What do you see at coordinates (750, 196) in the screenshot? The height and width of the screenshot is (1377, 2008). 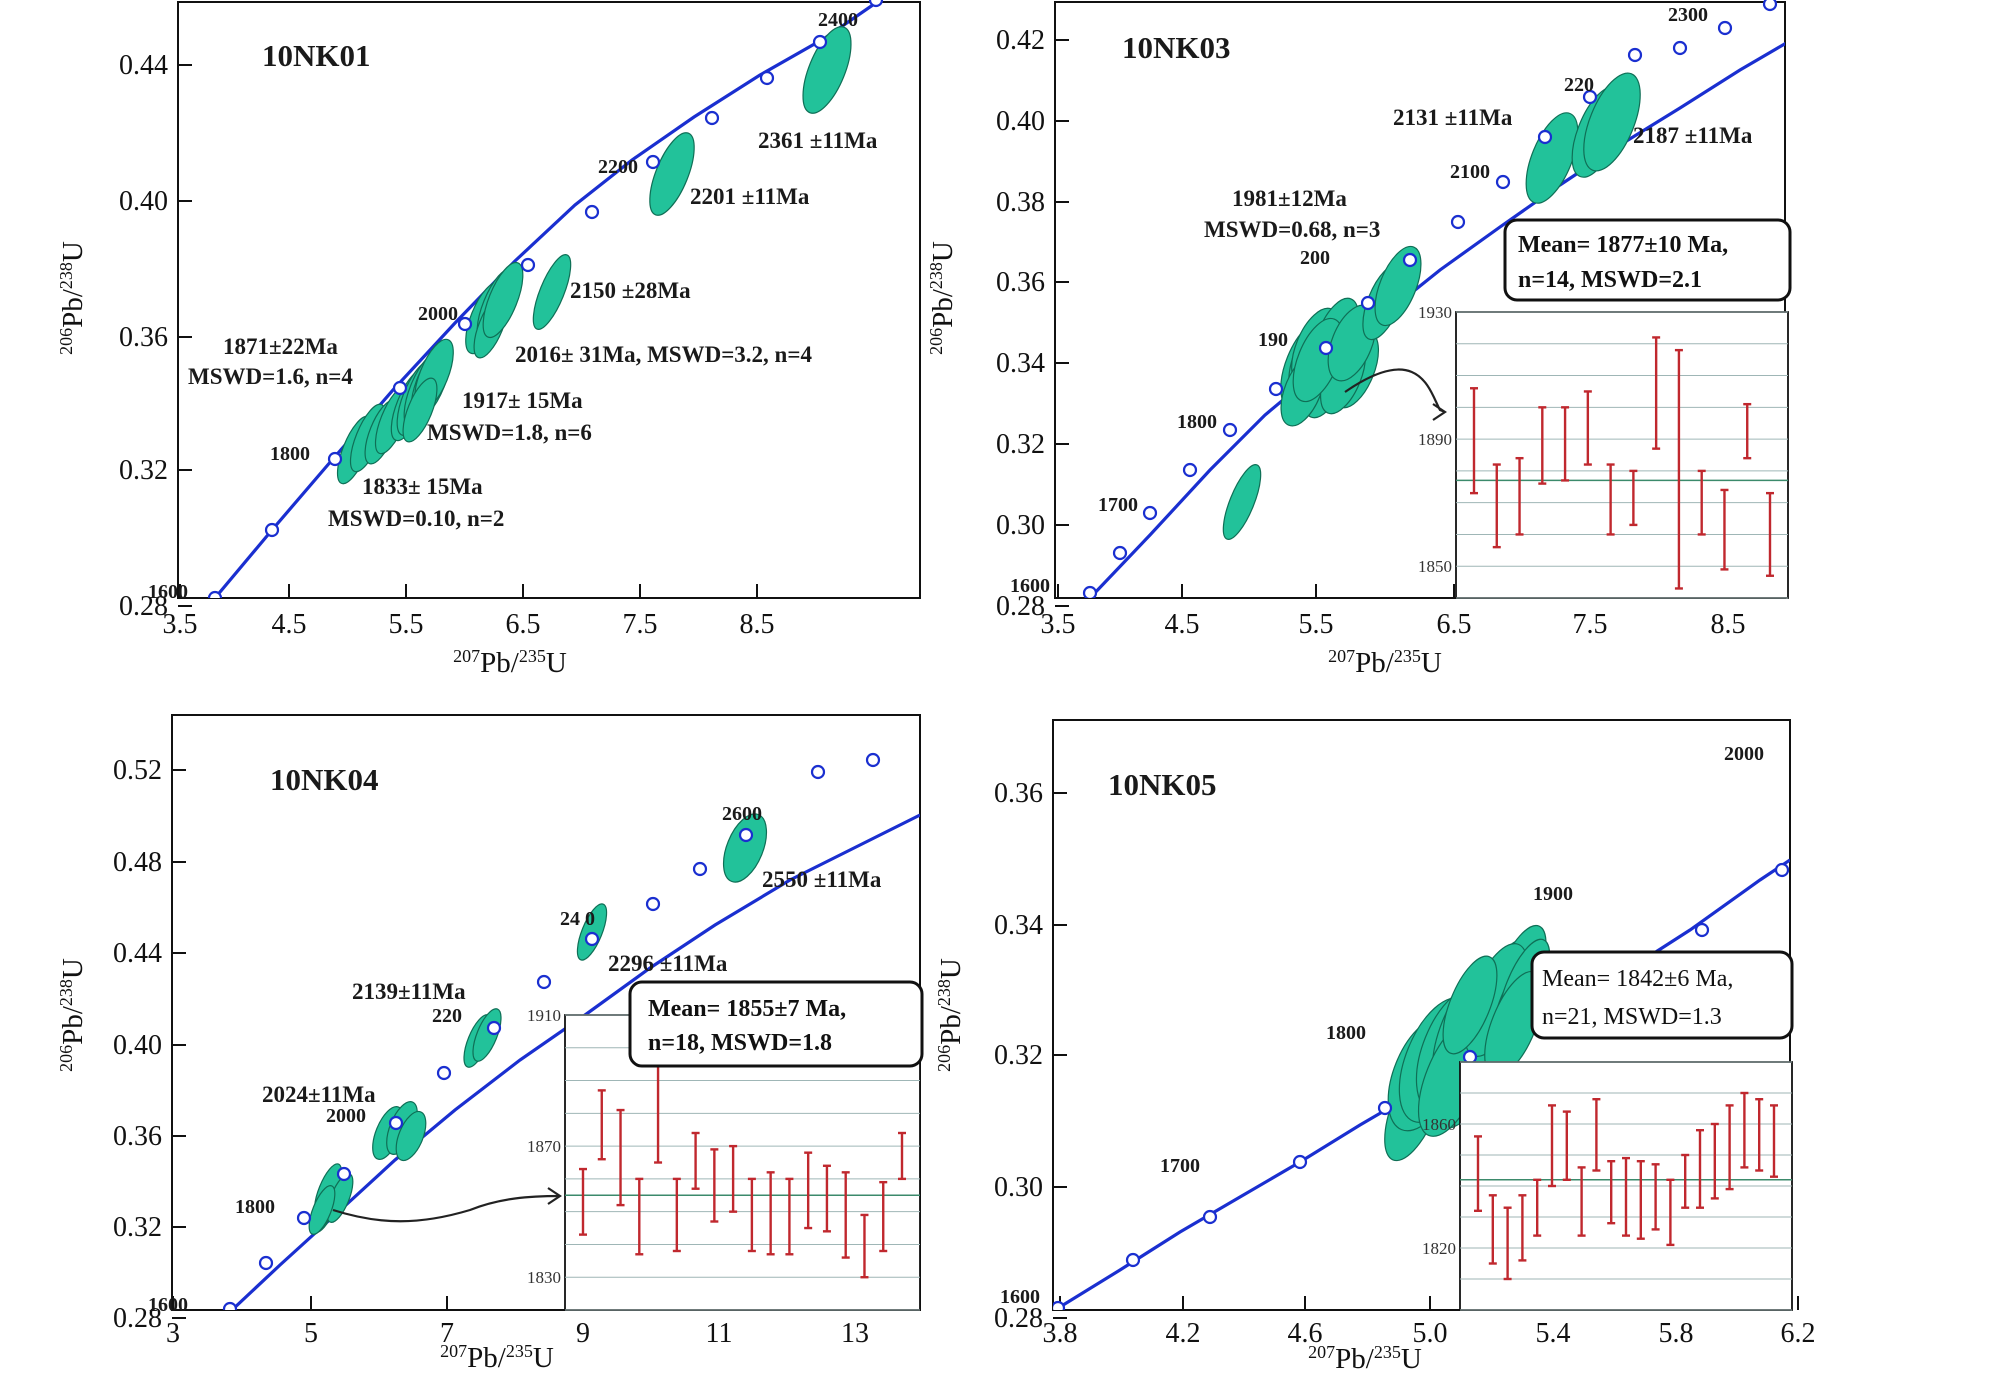 I see `age-annotation: 2201 ±11Ma` at bounding box center [750, 196].